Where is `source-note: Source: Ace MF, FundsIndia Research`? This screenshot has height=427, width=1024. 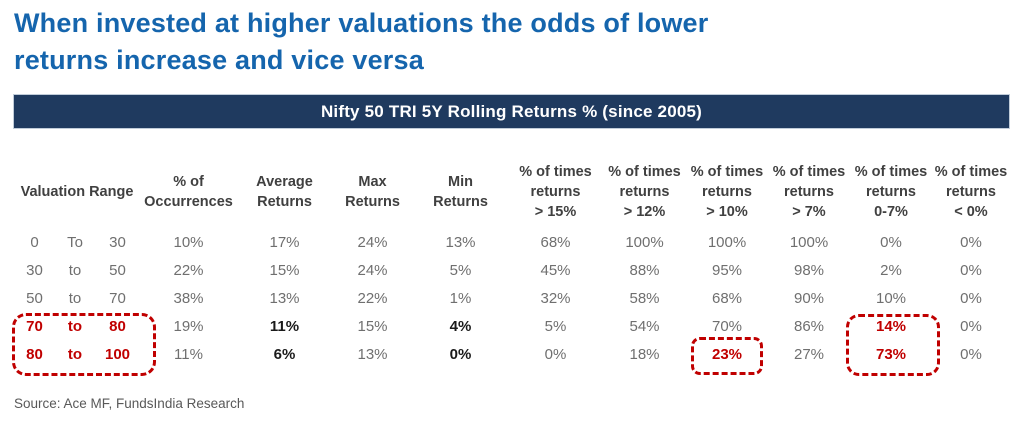
source-note: Source: Ace MF, FundsIndia Research is located at coordinates (129, 403).